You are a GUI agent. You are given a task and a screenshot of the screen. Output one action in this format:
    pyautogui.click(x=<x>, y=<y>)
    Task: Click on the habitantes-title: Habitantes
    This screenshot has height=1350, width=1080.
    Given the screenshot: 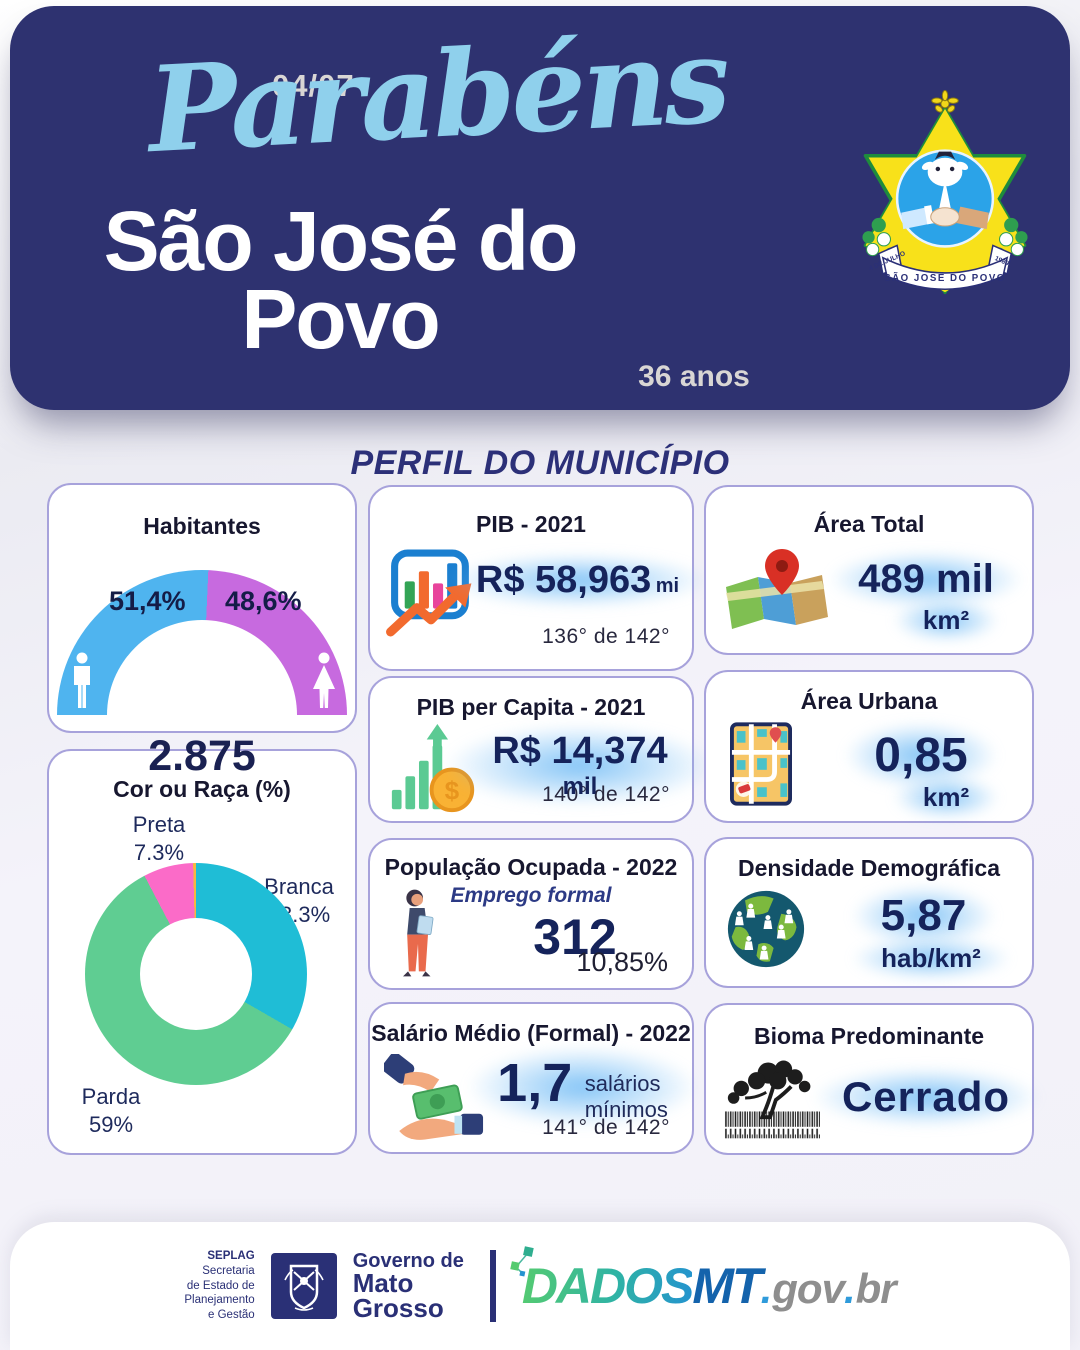 What is the action you would take?
    pyautogui.click(x=202, y=526)
    